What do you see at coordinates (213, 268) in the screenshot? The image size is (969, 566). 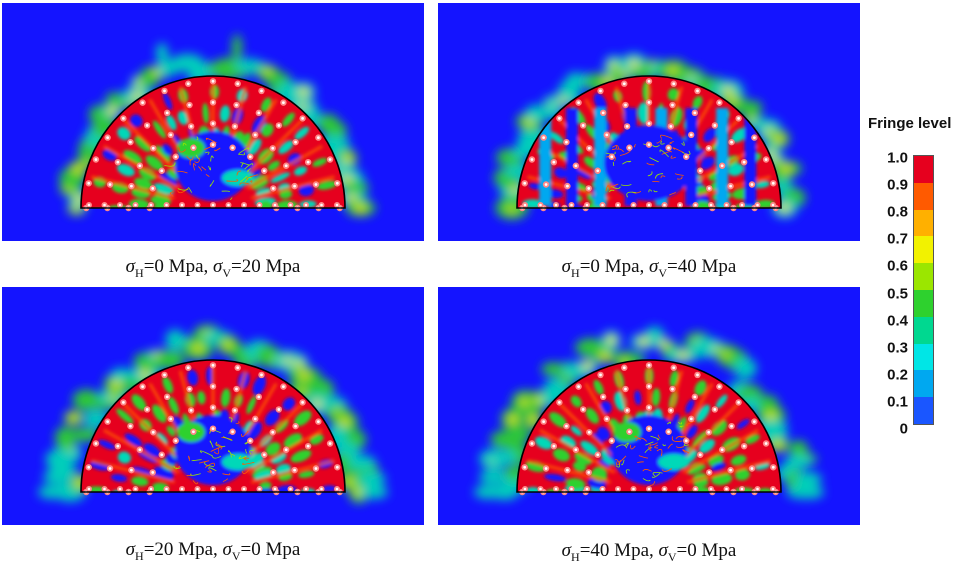 I see `panel-caption: σH=0 Mpa, σV=20 Mpa` at bounding box center [213, 268].